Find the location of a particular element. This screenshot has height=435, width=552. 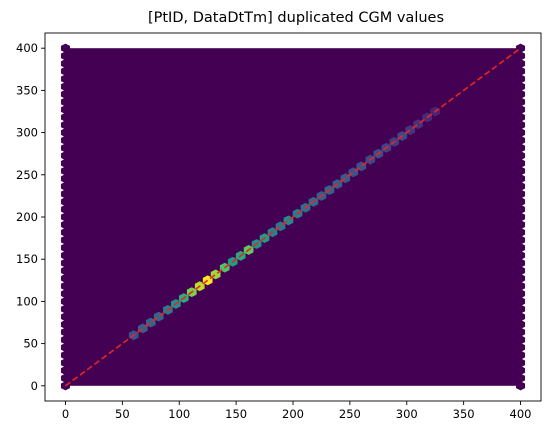

x-tick-label: 350 is located at coordinates (464, 414).